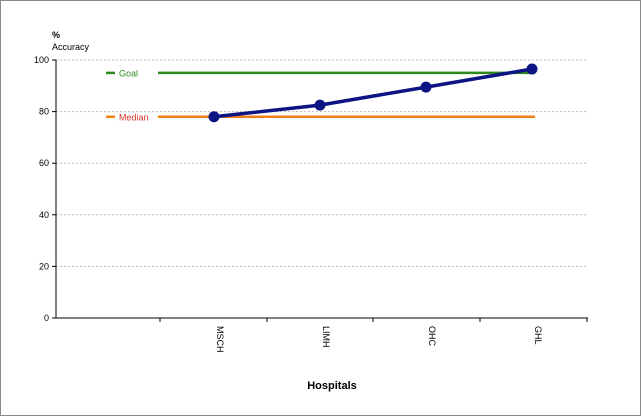  I want to click on y-tick-label: 0, so click(46, 318).